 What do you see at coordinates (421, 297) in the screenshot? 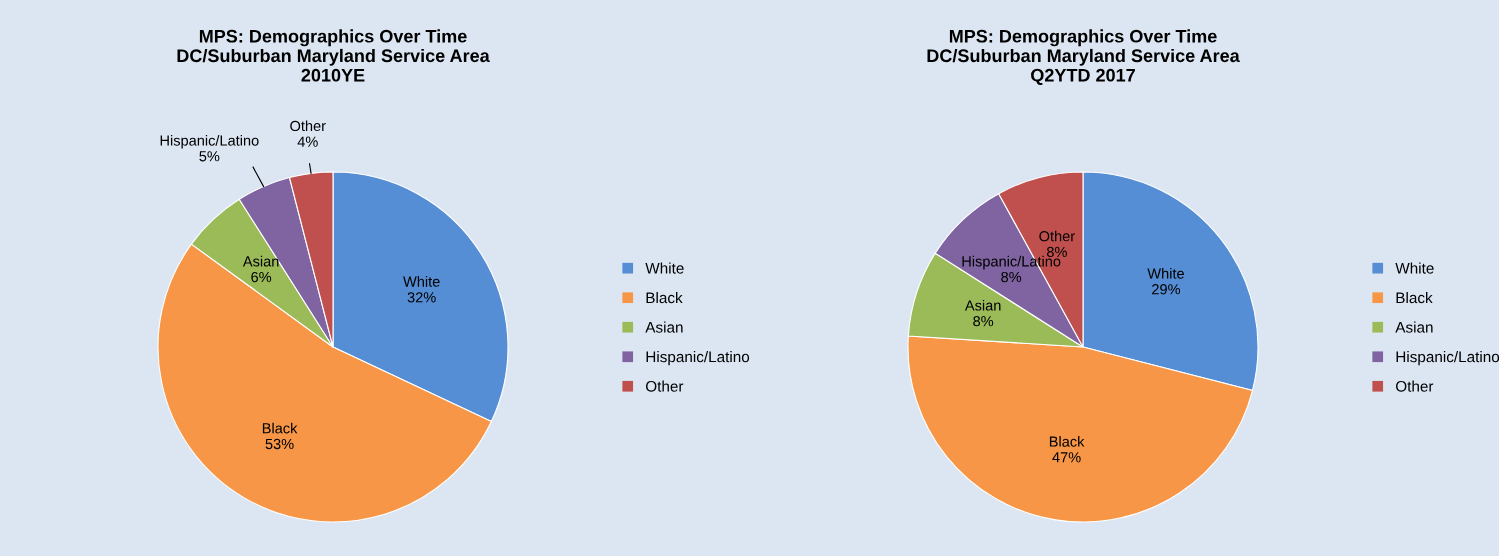
I see `data-label: 32%` at bounding box center [421, 297].